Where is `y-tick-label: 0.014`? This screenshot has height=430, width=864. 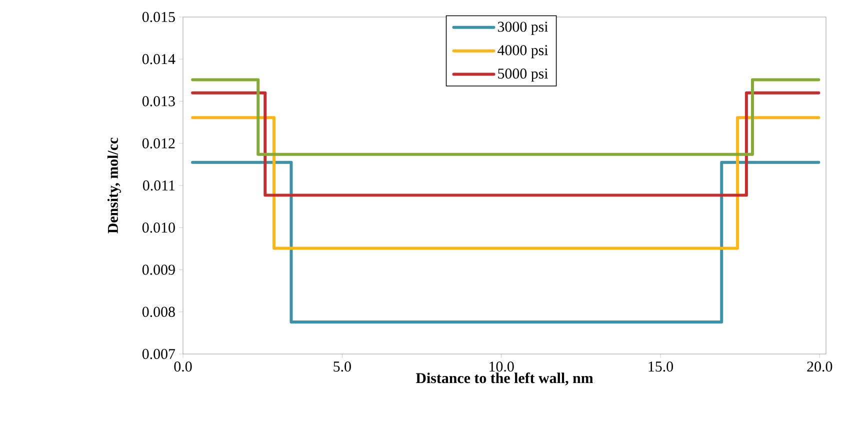 y-tick-label: 0.014 is located at coordinates (159, 59).